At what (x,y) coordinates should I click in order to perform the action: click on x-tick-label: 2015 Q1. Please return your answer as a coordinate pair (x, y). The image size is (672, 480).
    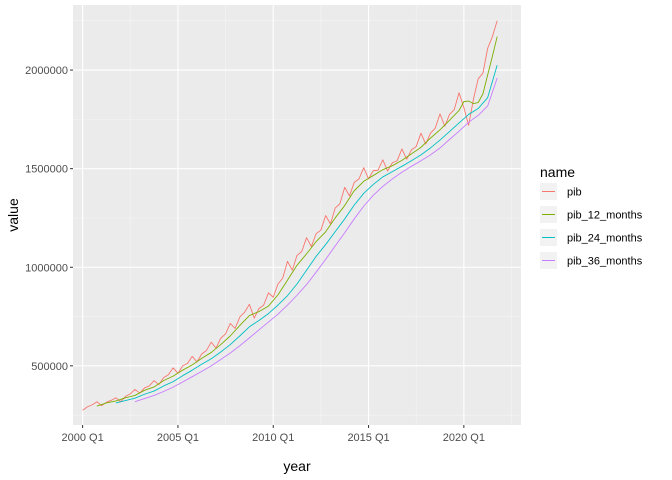
    Looking at the image, I should click on (368, 438).